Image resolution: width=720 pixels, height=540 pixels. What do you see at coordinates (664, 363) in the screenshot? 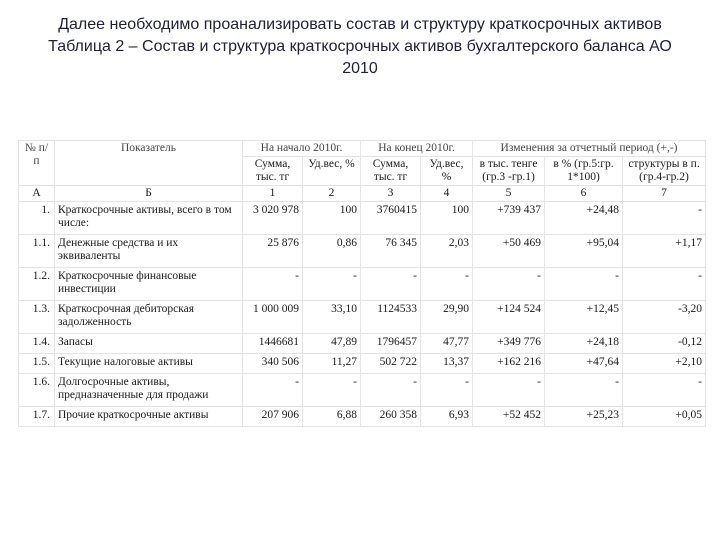
I see `value-cell: +2,10` at bounding box center [664, 363].